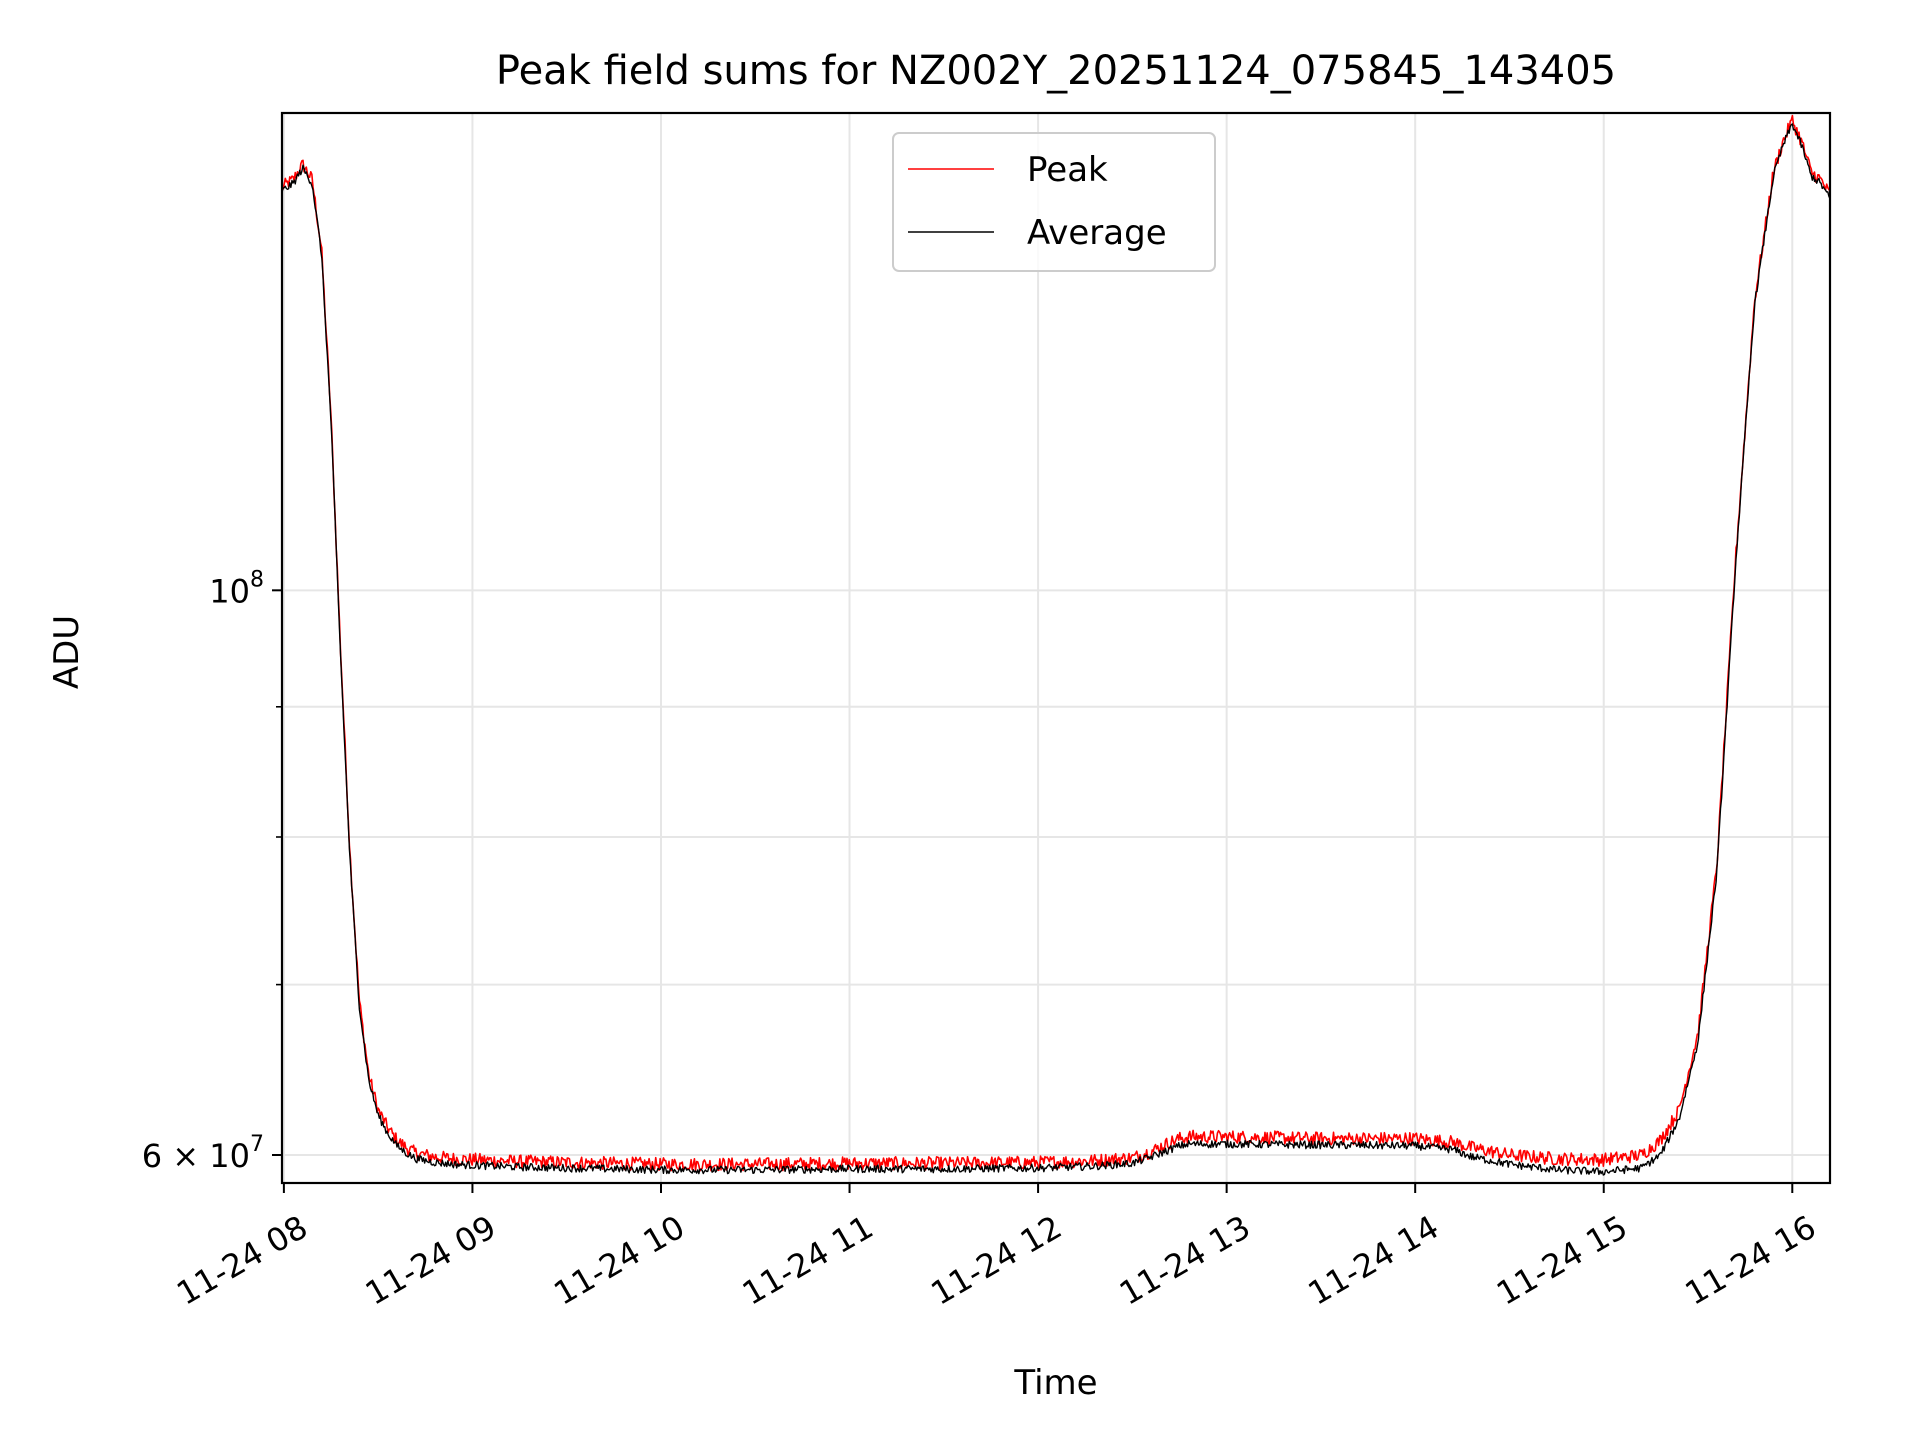  I want to click on y-tick-label-exponent: 7, so click(257, 1144).